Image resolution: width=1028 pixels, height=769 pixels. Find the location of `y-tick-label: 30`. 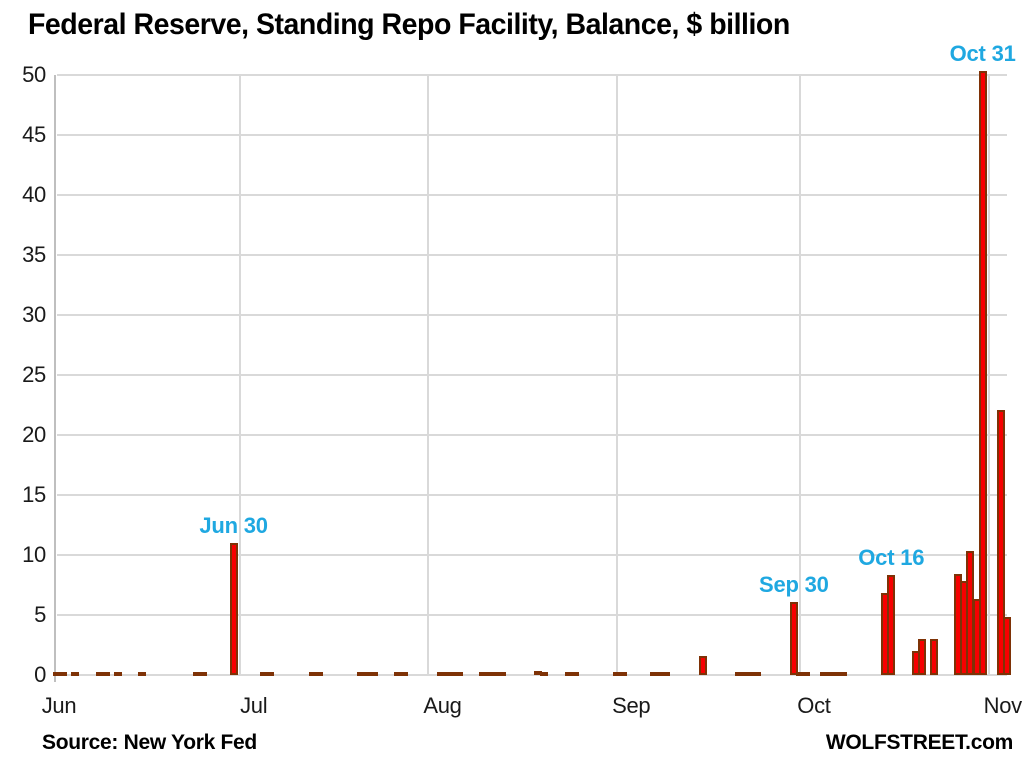

y-tick-label: 30 is located at coordinates (34, 314).